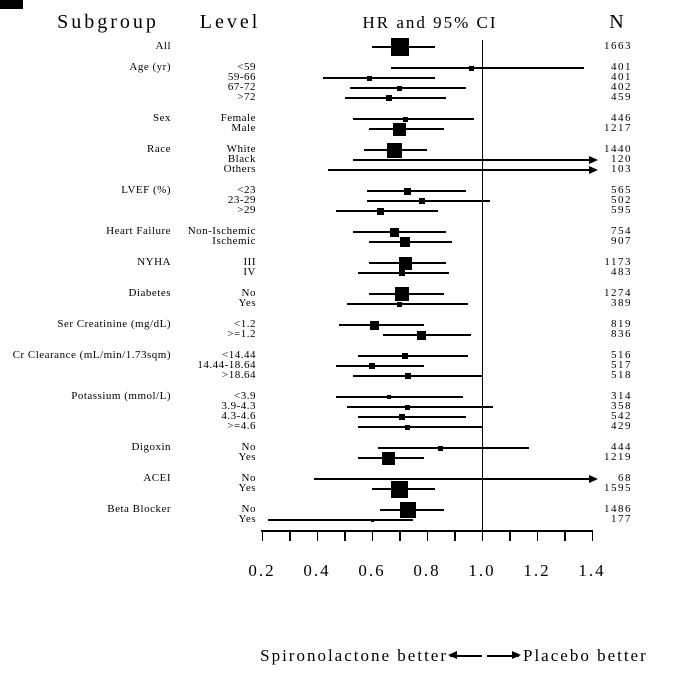 The width and height of the screenshot is (679, 676). What do you see at coordinates (621, 169) in the screenshot?
I see `n-value: 103` at bounding box center [621, 169].